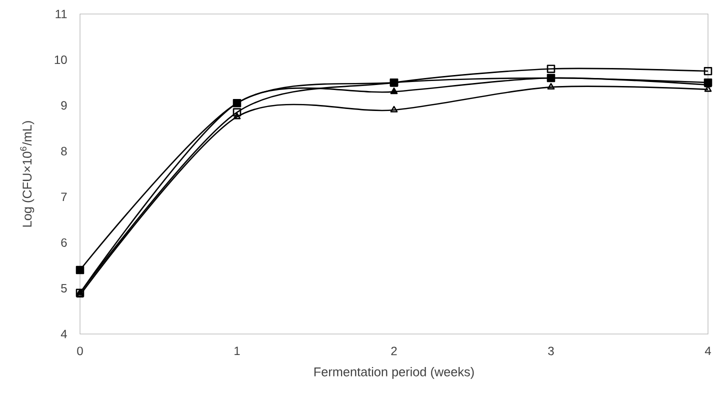  Describe the element at coordinates (64, 242) in the screenshot. I see `y-tick-label: 6` at that location.